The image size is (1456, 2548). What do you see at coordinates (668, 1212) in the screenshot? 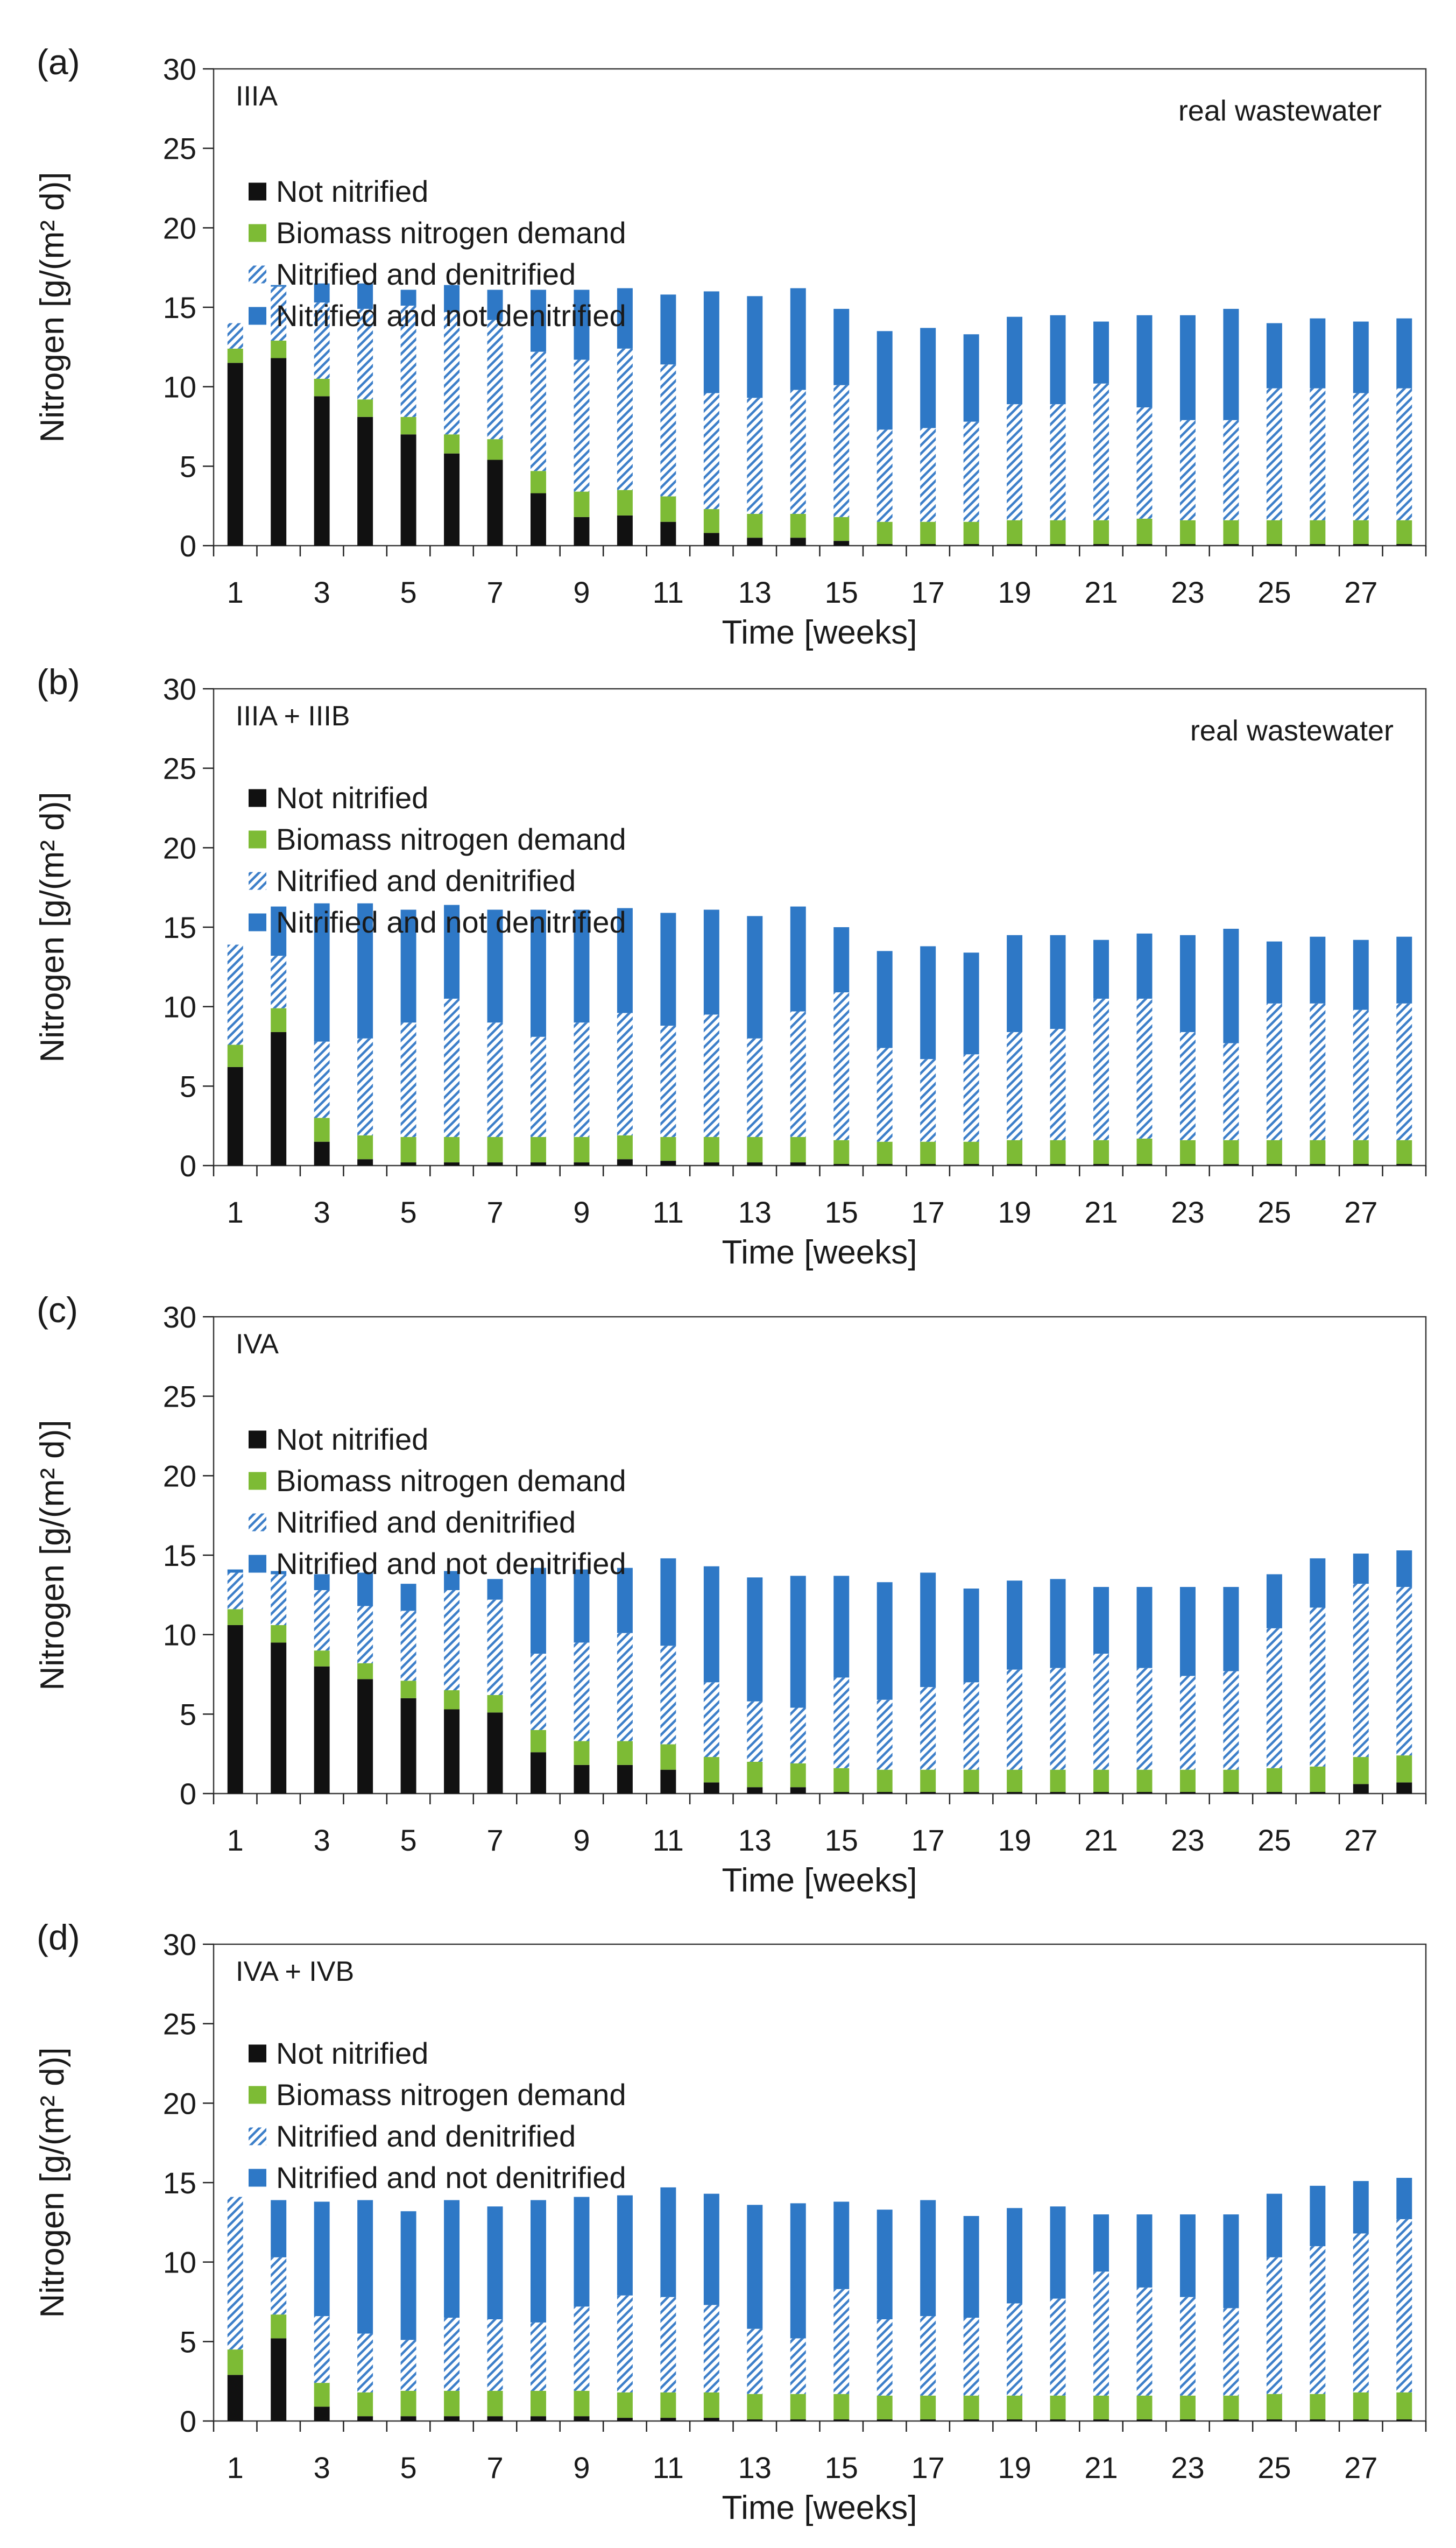
I see `x-tick-label: 11` at bounding box center [668, 1212].